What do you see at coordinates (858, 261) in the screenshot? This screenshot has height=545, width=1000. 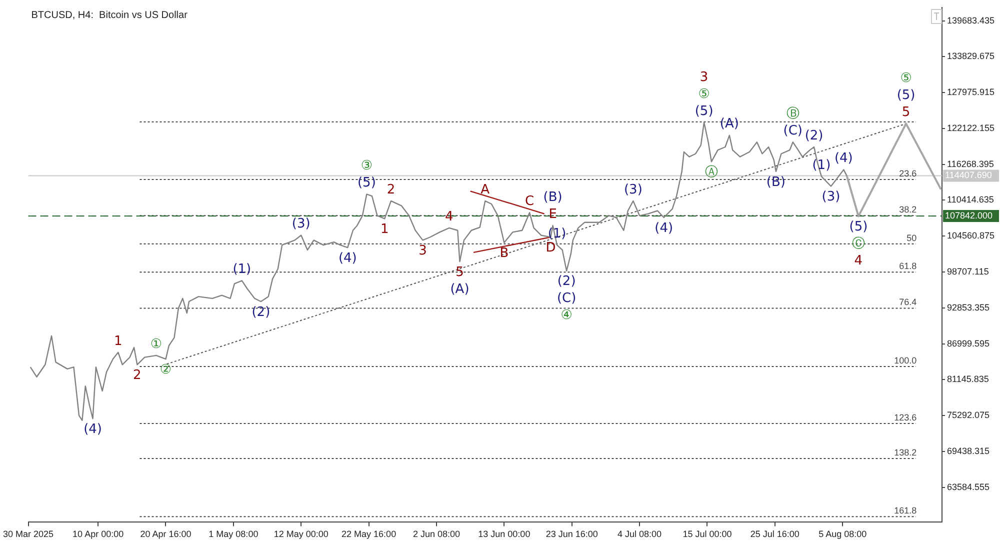 I see `annotation: 4` at bounding box center [858, 261].